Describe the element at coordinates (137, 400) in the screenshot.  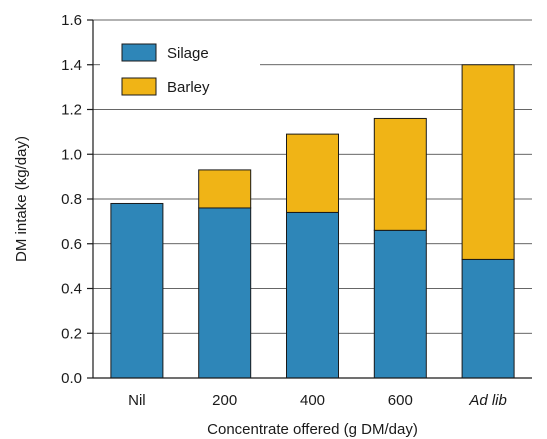
I see `x-tick-label: Nil` at that location.